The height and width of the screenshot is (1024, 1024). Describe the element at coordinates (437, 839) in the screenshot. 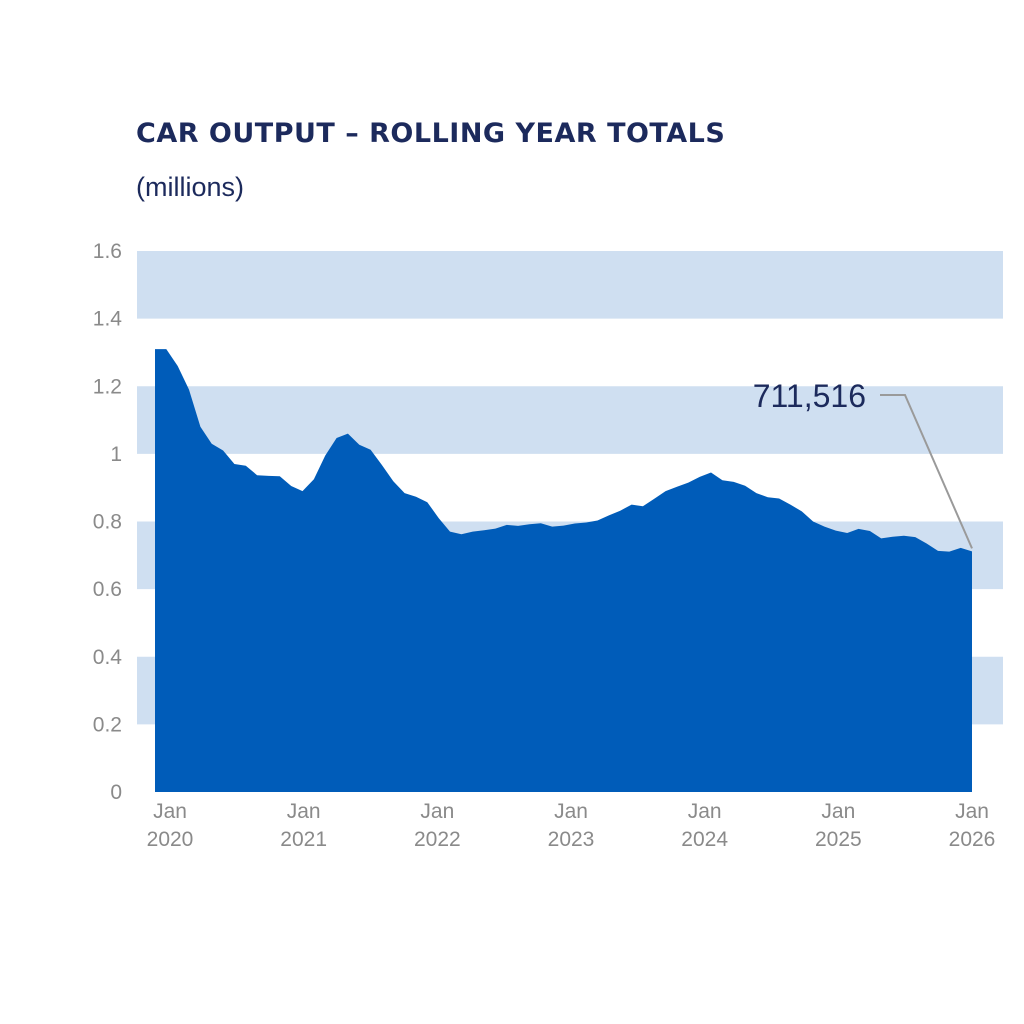

I see `x-tick-year: 2022` at that location.